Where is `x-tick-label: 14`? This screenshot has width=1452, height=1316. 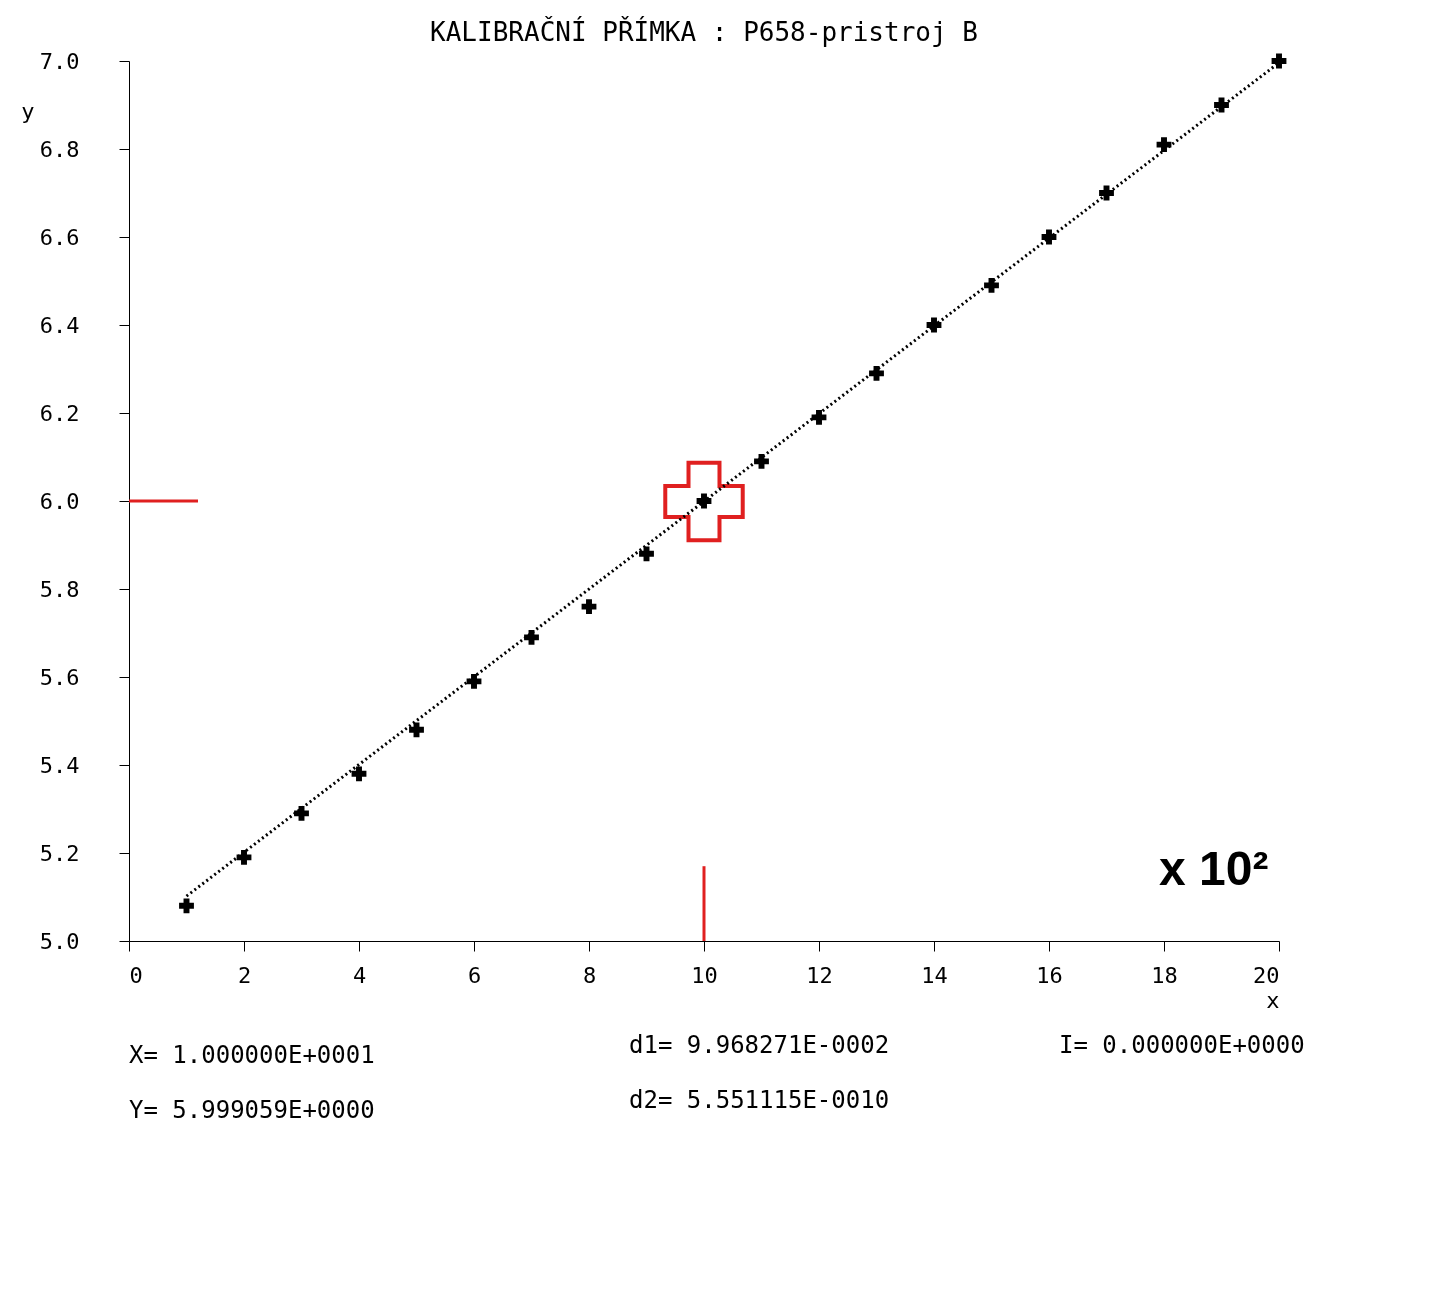
x-tick-label: 14 is located at coordinates (934, 975).